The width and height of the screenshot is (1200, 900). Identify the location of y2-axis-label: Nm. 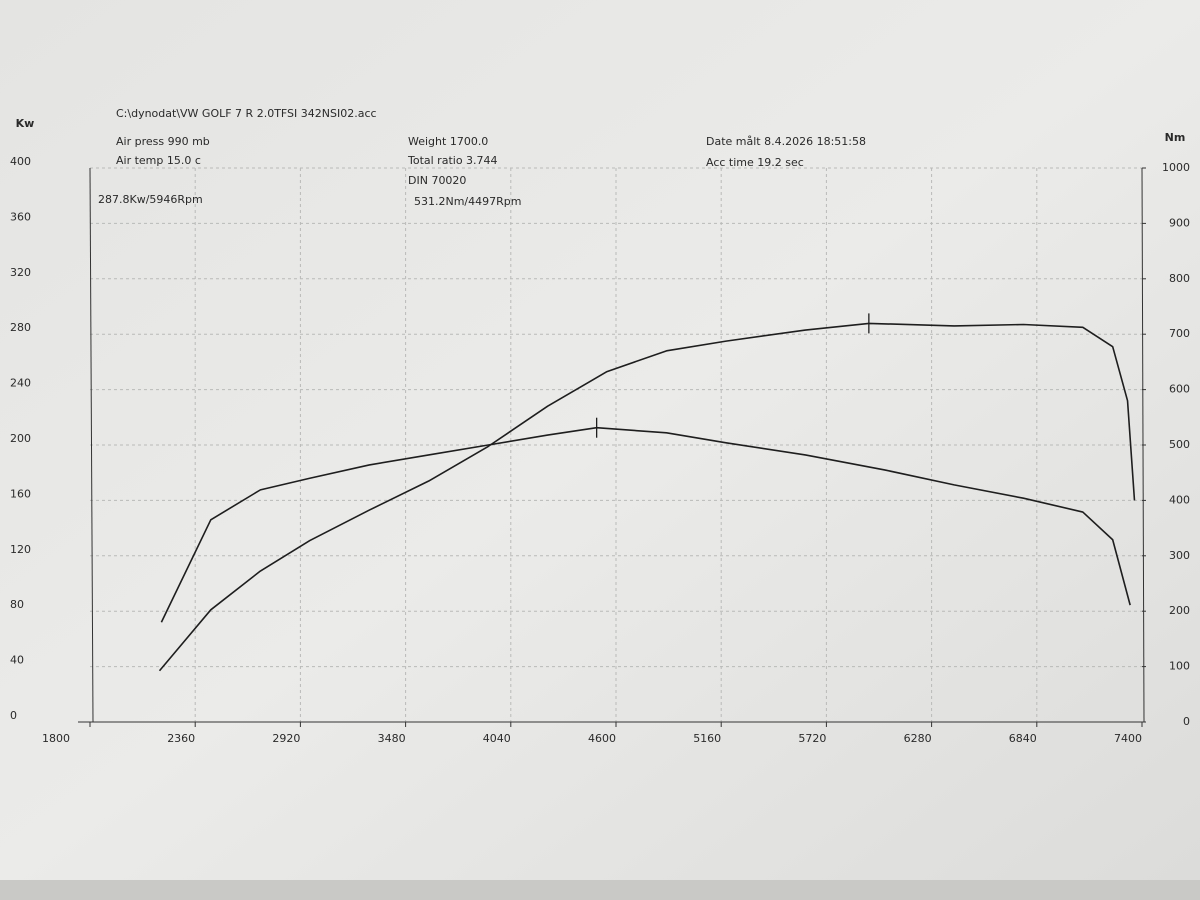
(1175, 137).